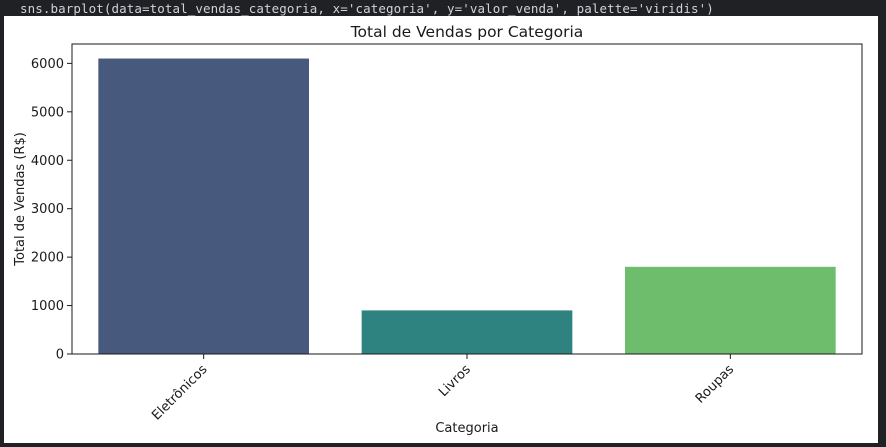  What do you see at coordinates (20, 199) in the screenshot?
I see `y-axis-label: Total de Vendas (R$)` at bounding box center [20, 199].